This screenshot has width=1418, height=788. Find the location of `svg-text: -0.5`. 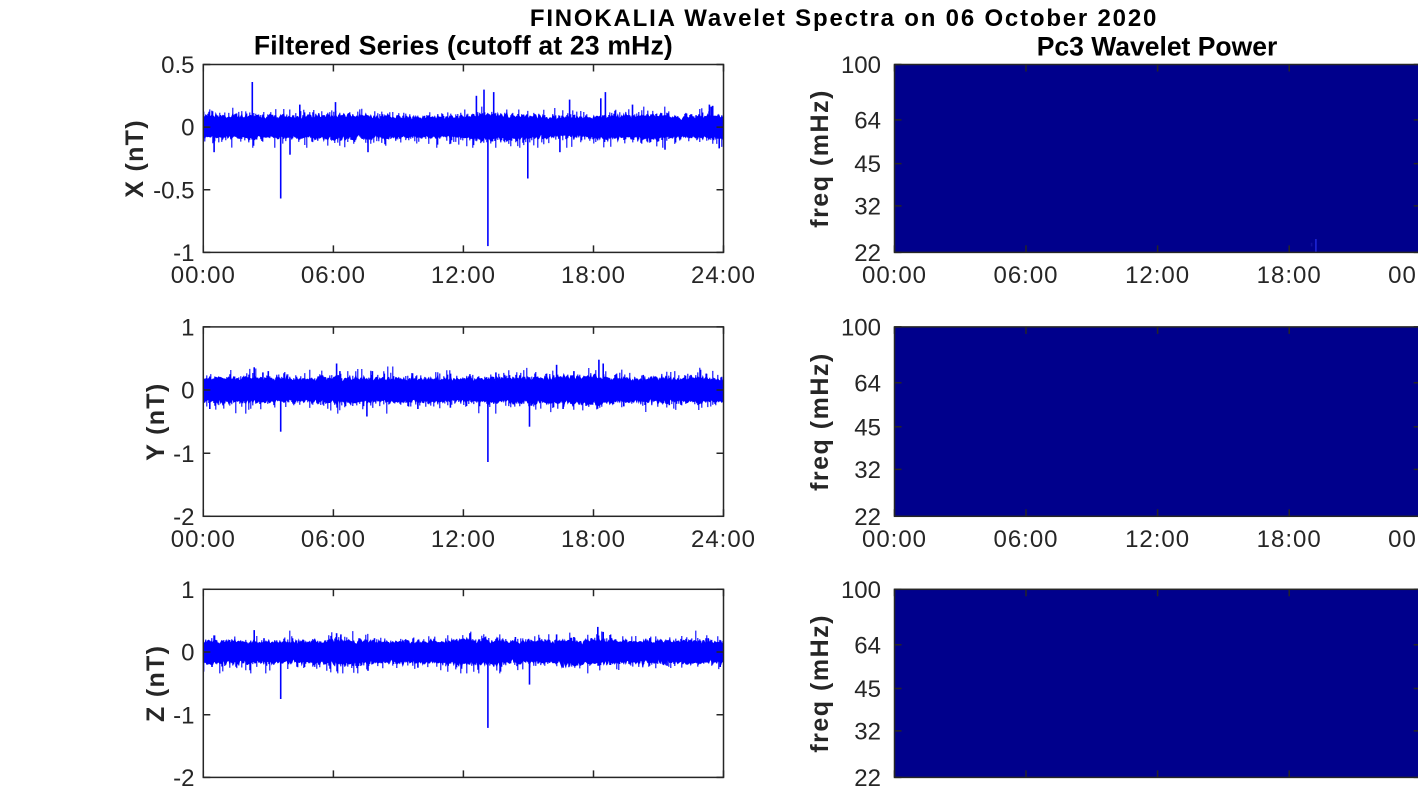

svg-text: -0.5 is located at coordinates (173, 190).